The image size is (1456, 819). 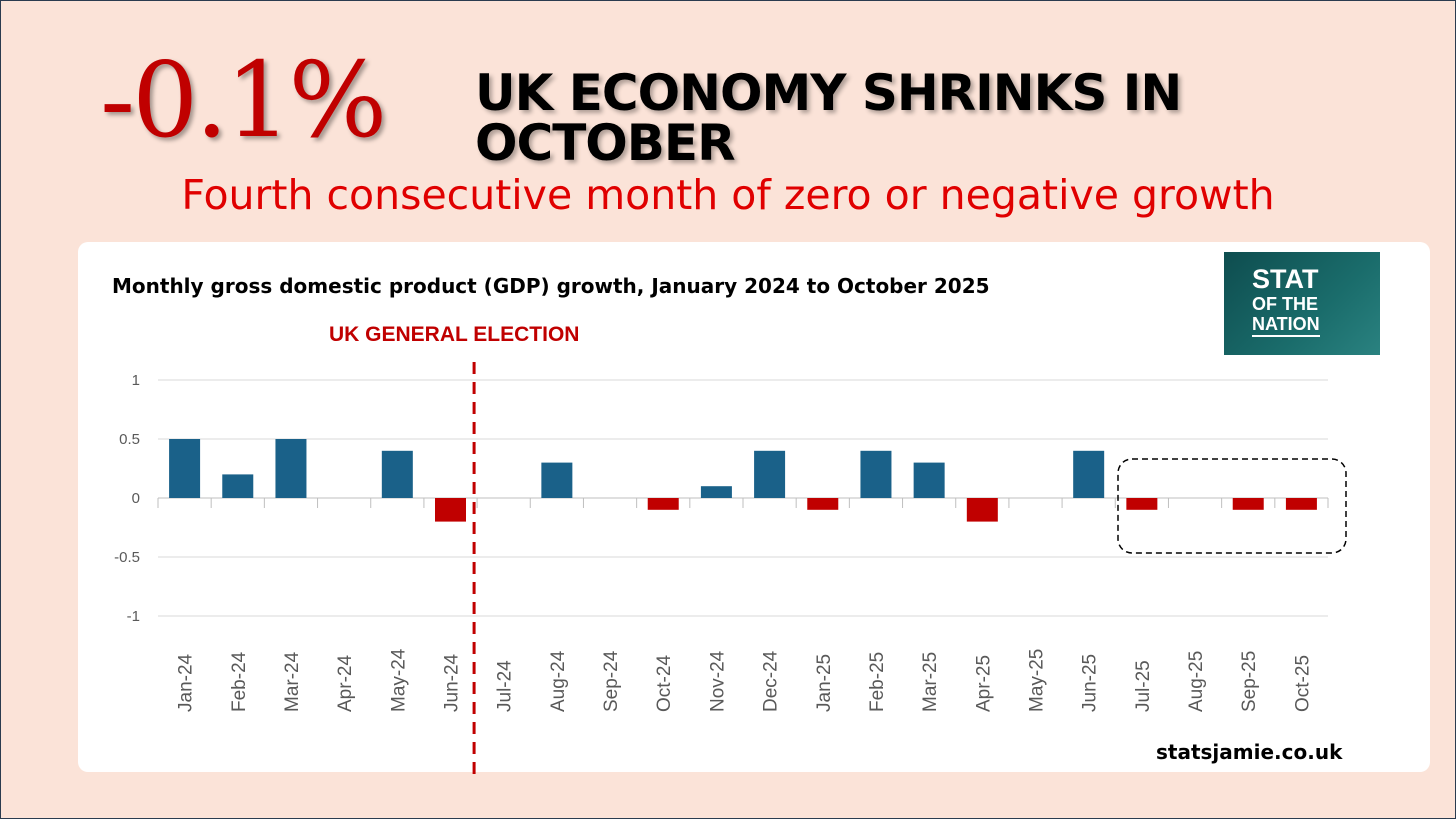 I want to click on x-tick-label: May-24, so click(x=398, y=680).